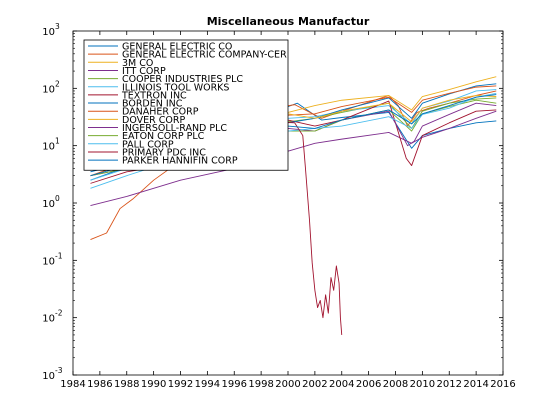 This screenshot has width=560, height=420. What do you see at coordinates (368, 384) in the screenshot?
I see `x-tick-label: 2006` at bounding box center [368, 384].